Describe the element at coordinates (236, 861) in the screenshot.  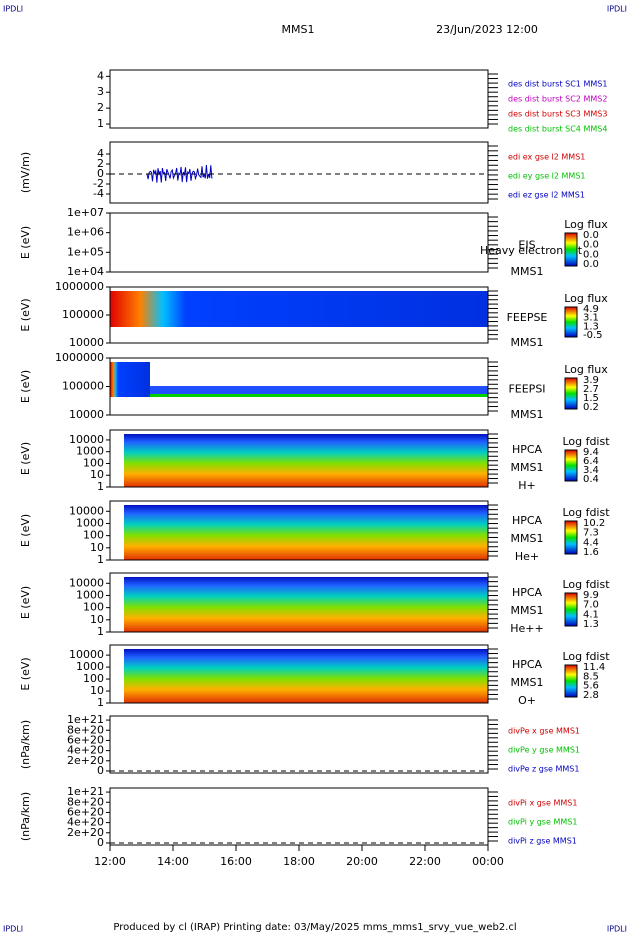
I see `x-tick-label: 16:00` at that location.